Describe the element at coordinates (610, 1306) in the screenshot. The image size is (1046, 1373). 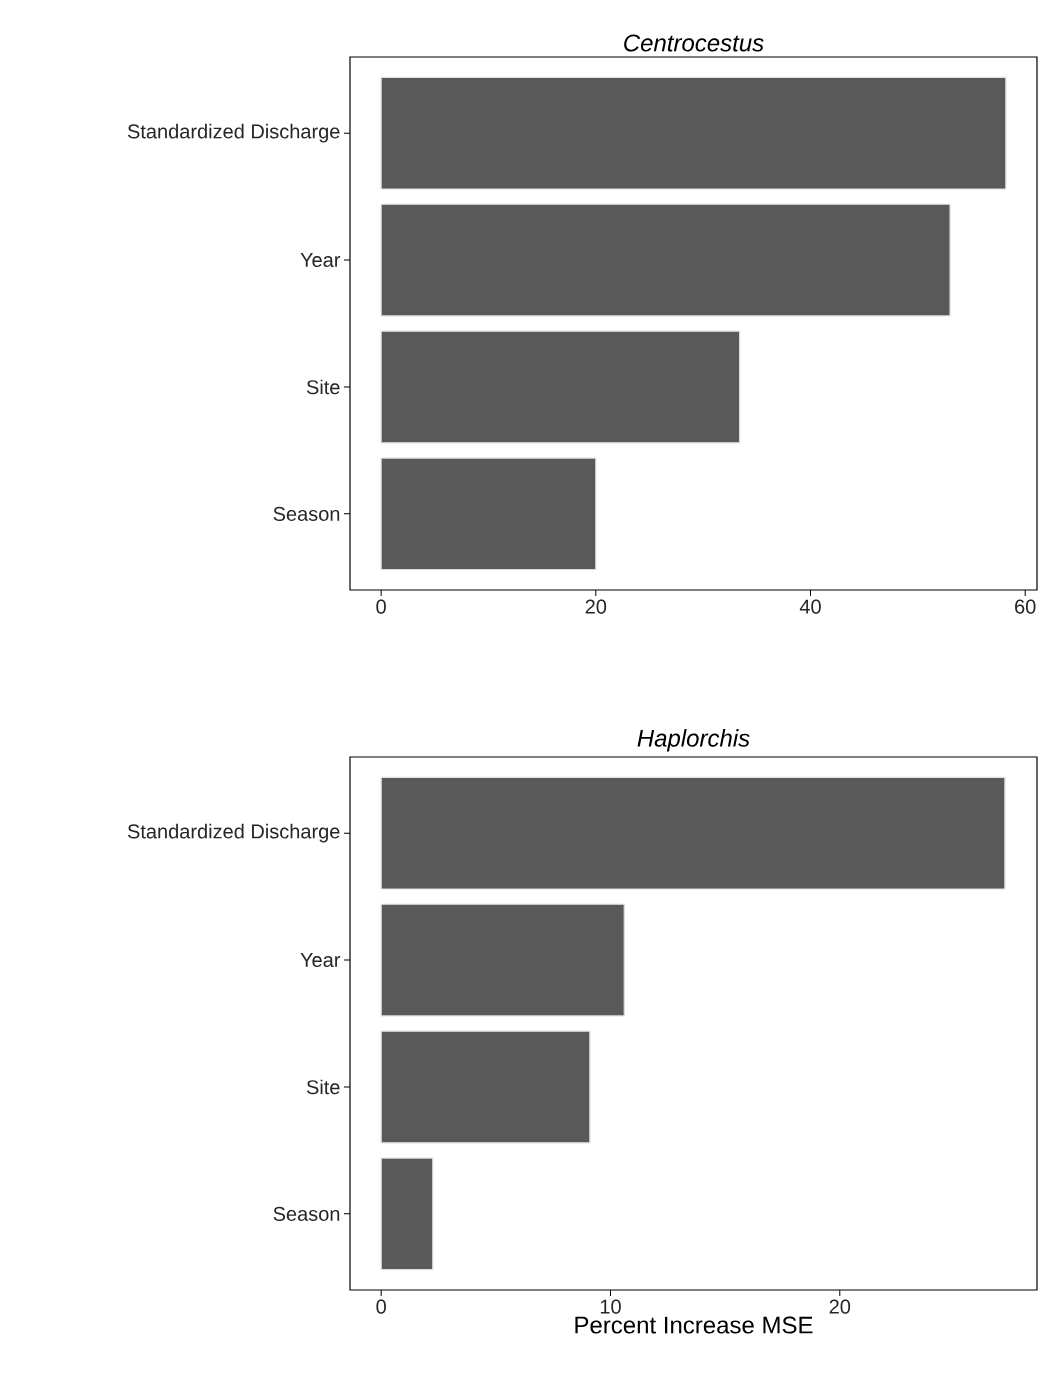
I see `x-tick-label: 10` at that location.